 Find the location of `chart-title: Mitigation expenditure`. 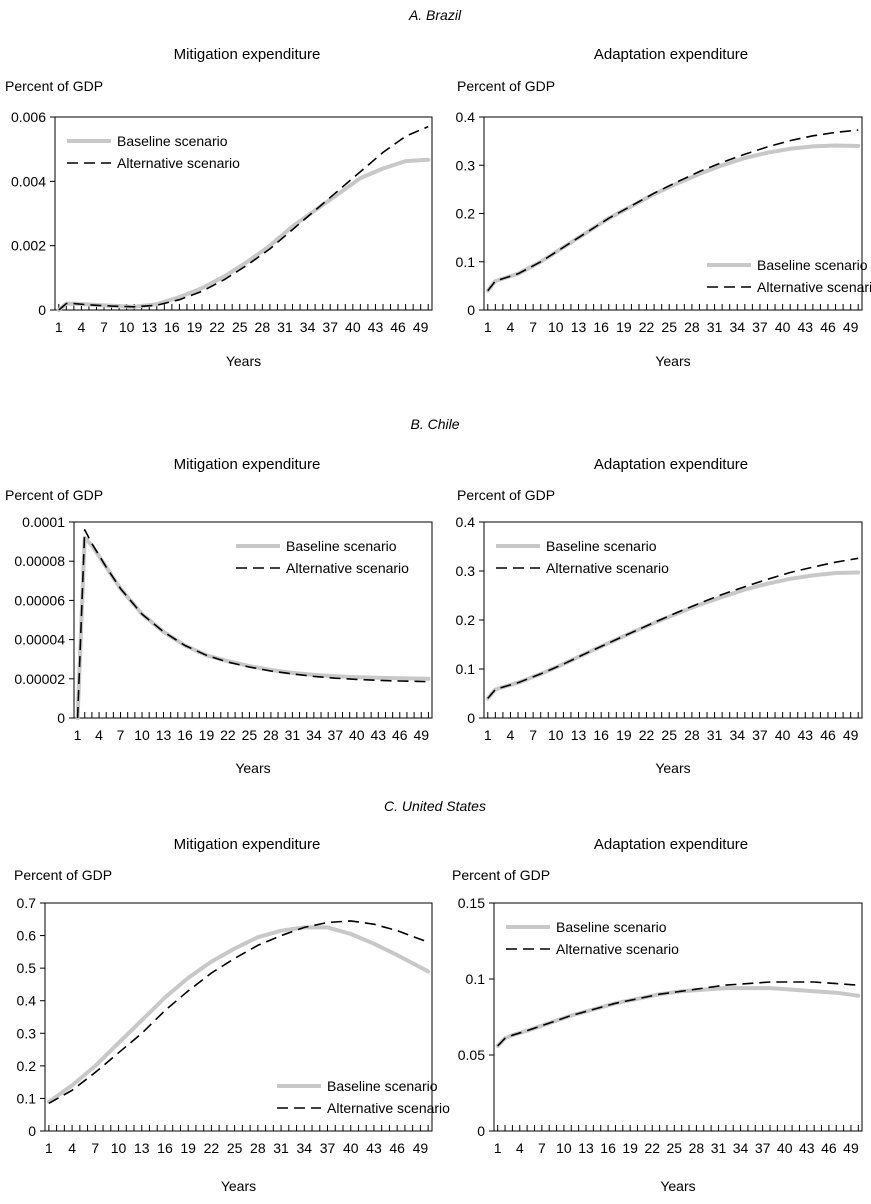

chart-title: Mitigation expenditure is located at coordinates (247, 54).